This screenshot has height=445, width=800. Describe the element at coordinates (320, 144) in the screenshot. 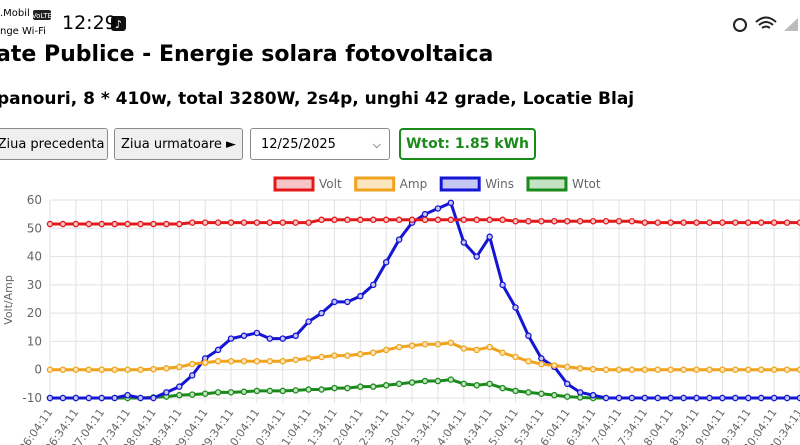

I see `date-select: 12/25/2025 ⌵` at that location.